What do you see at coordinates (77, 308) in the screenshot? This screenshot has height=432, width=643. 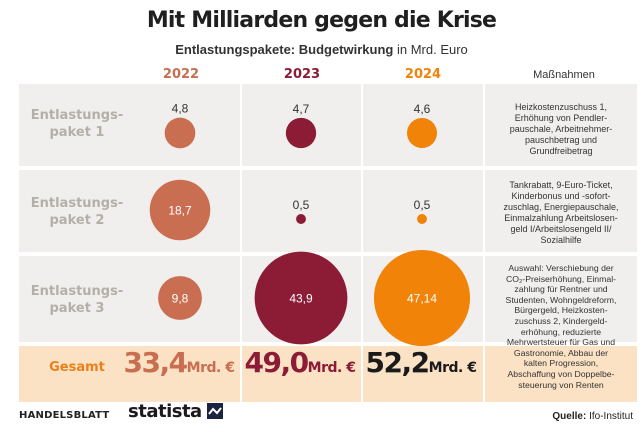 I see `row-label-line: paket 3` at bounding box center [77, 308].